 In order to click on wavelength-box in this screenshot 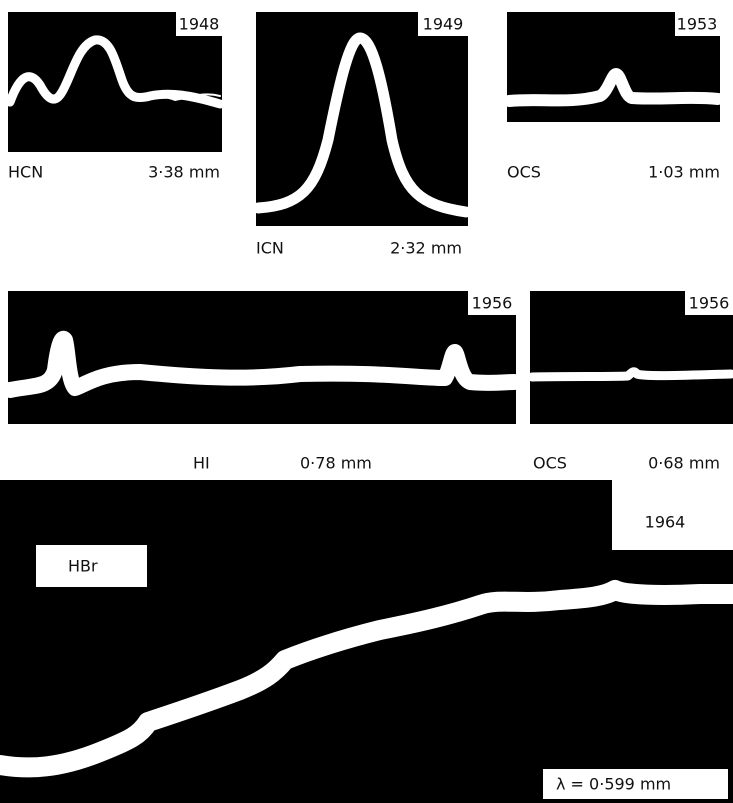, I will do `click(635, 784)`.